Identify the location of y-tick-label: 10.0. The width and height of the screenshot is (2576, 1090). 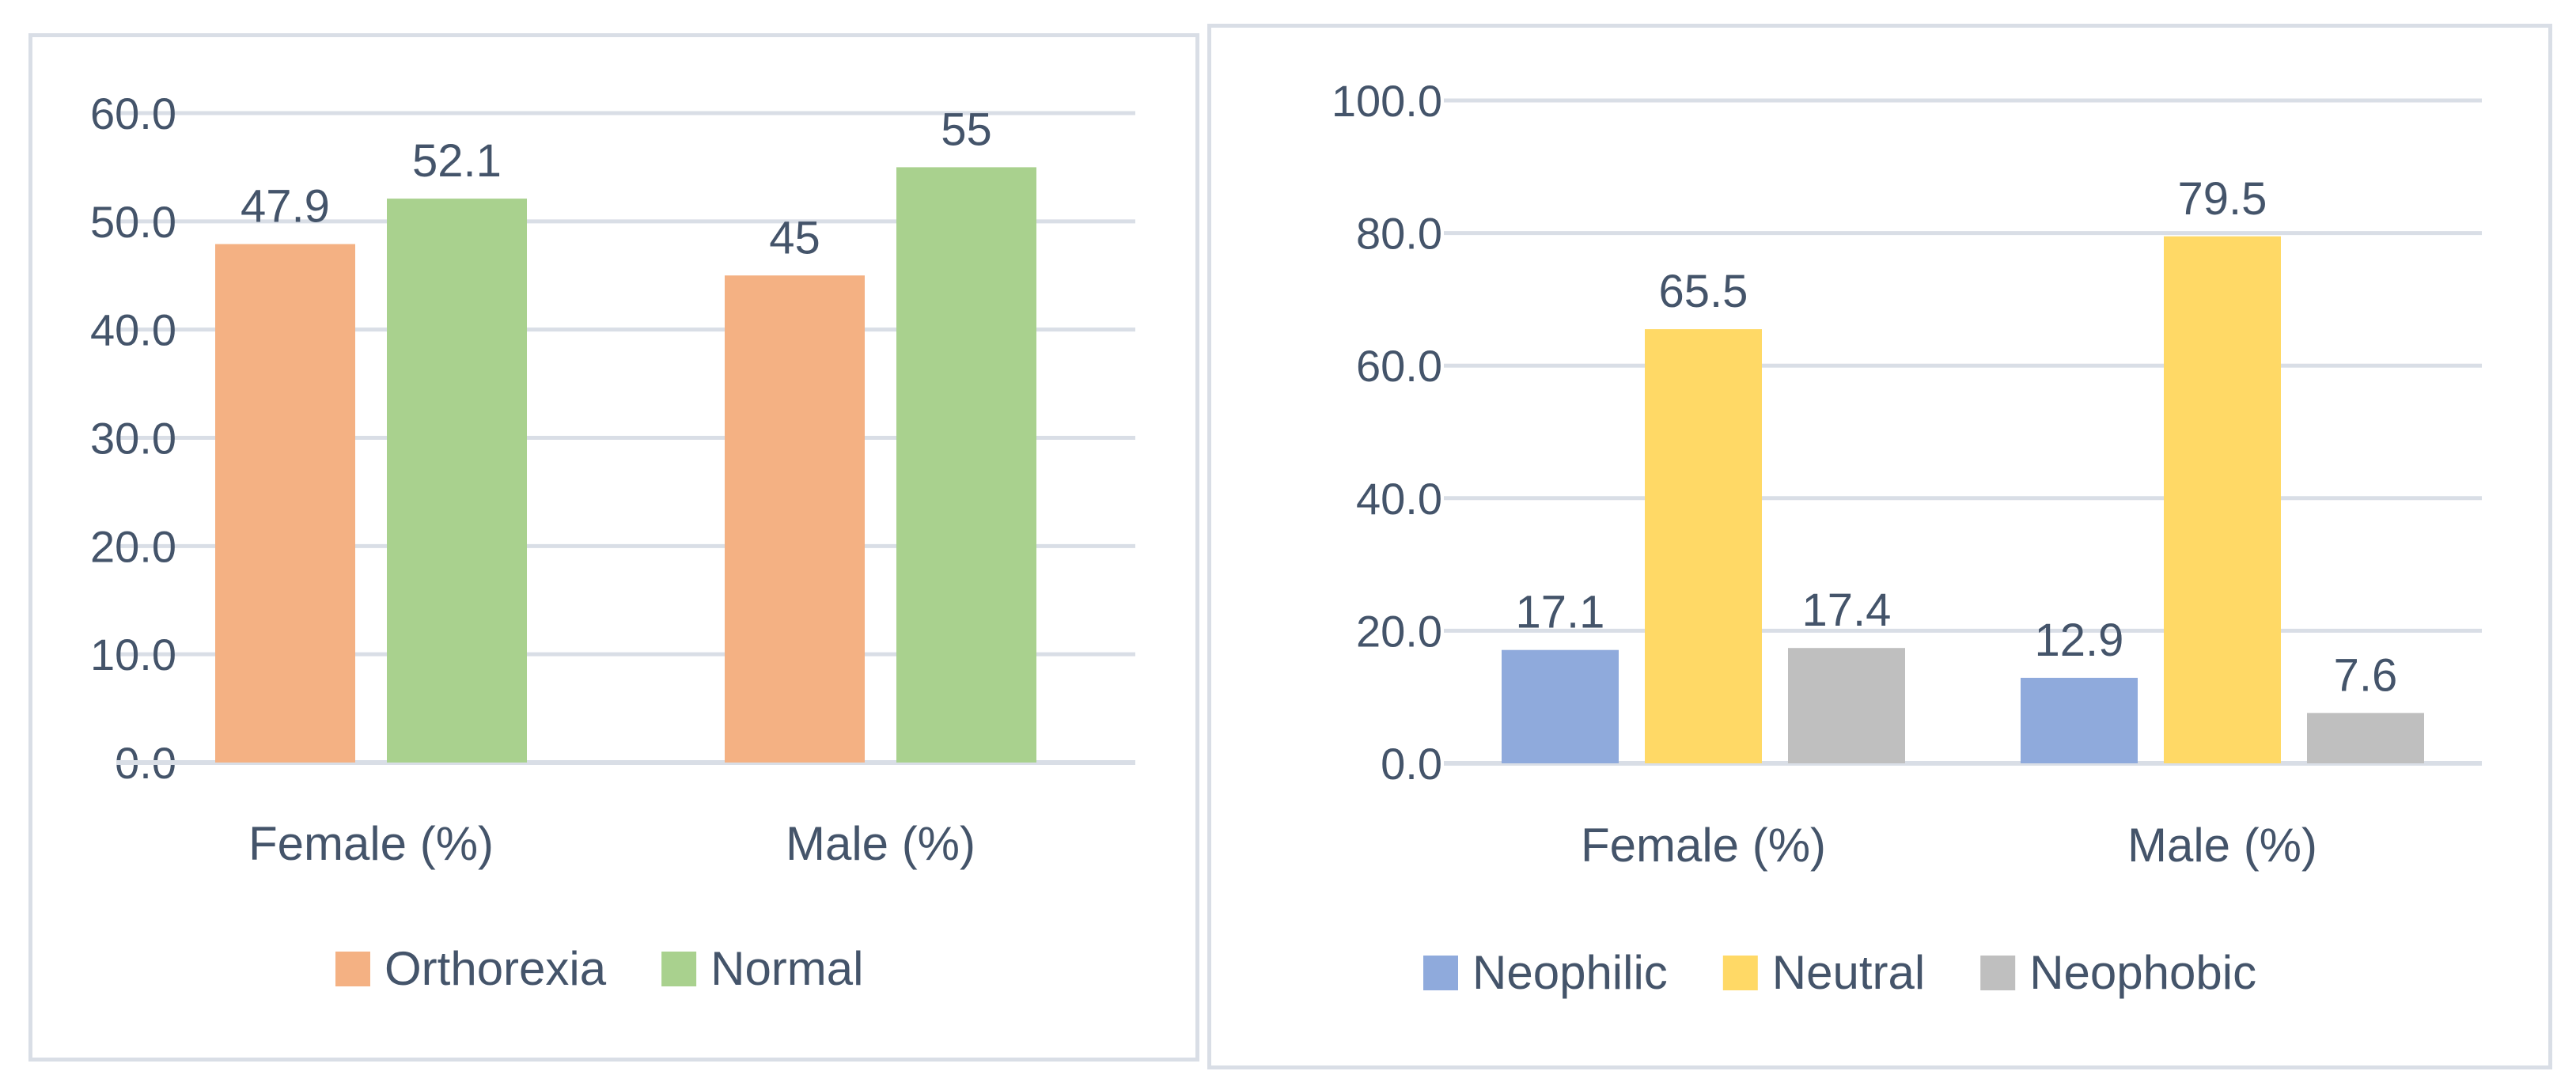
(133, 654).